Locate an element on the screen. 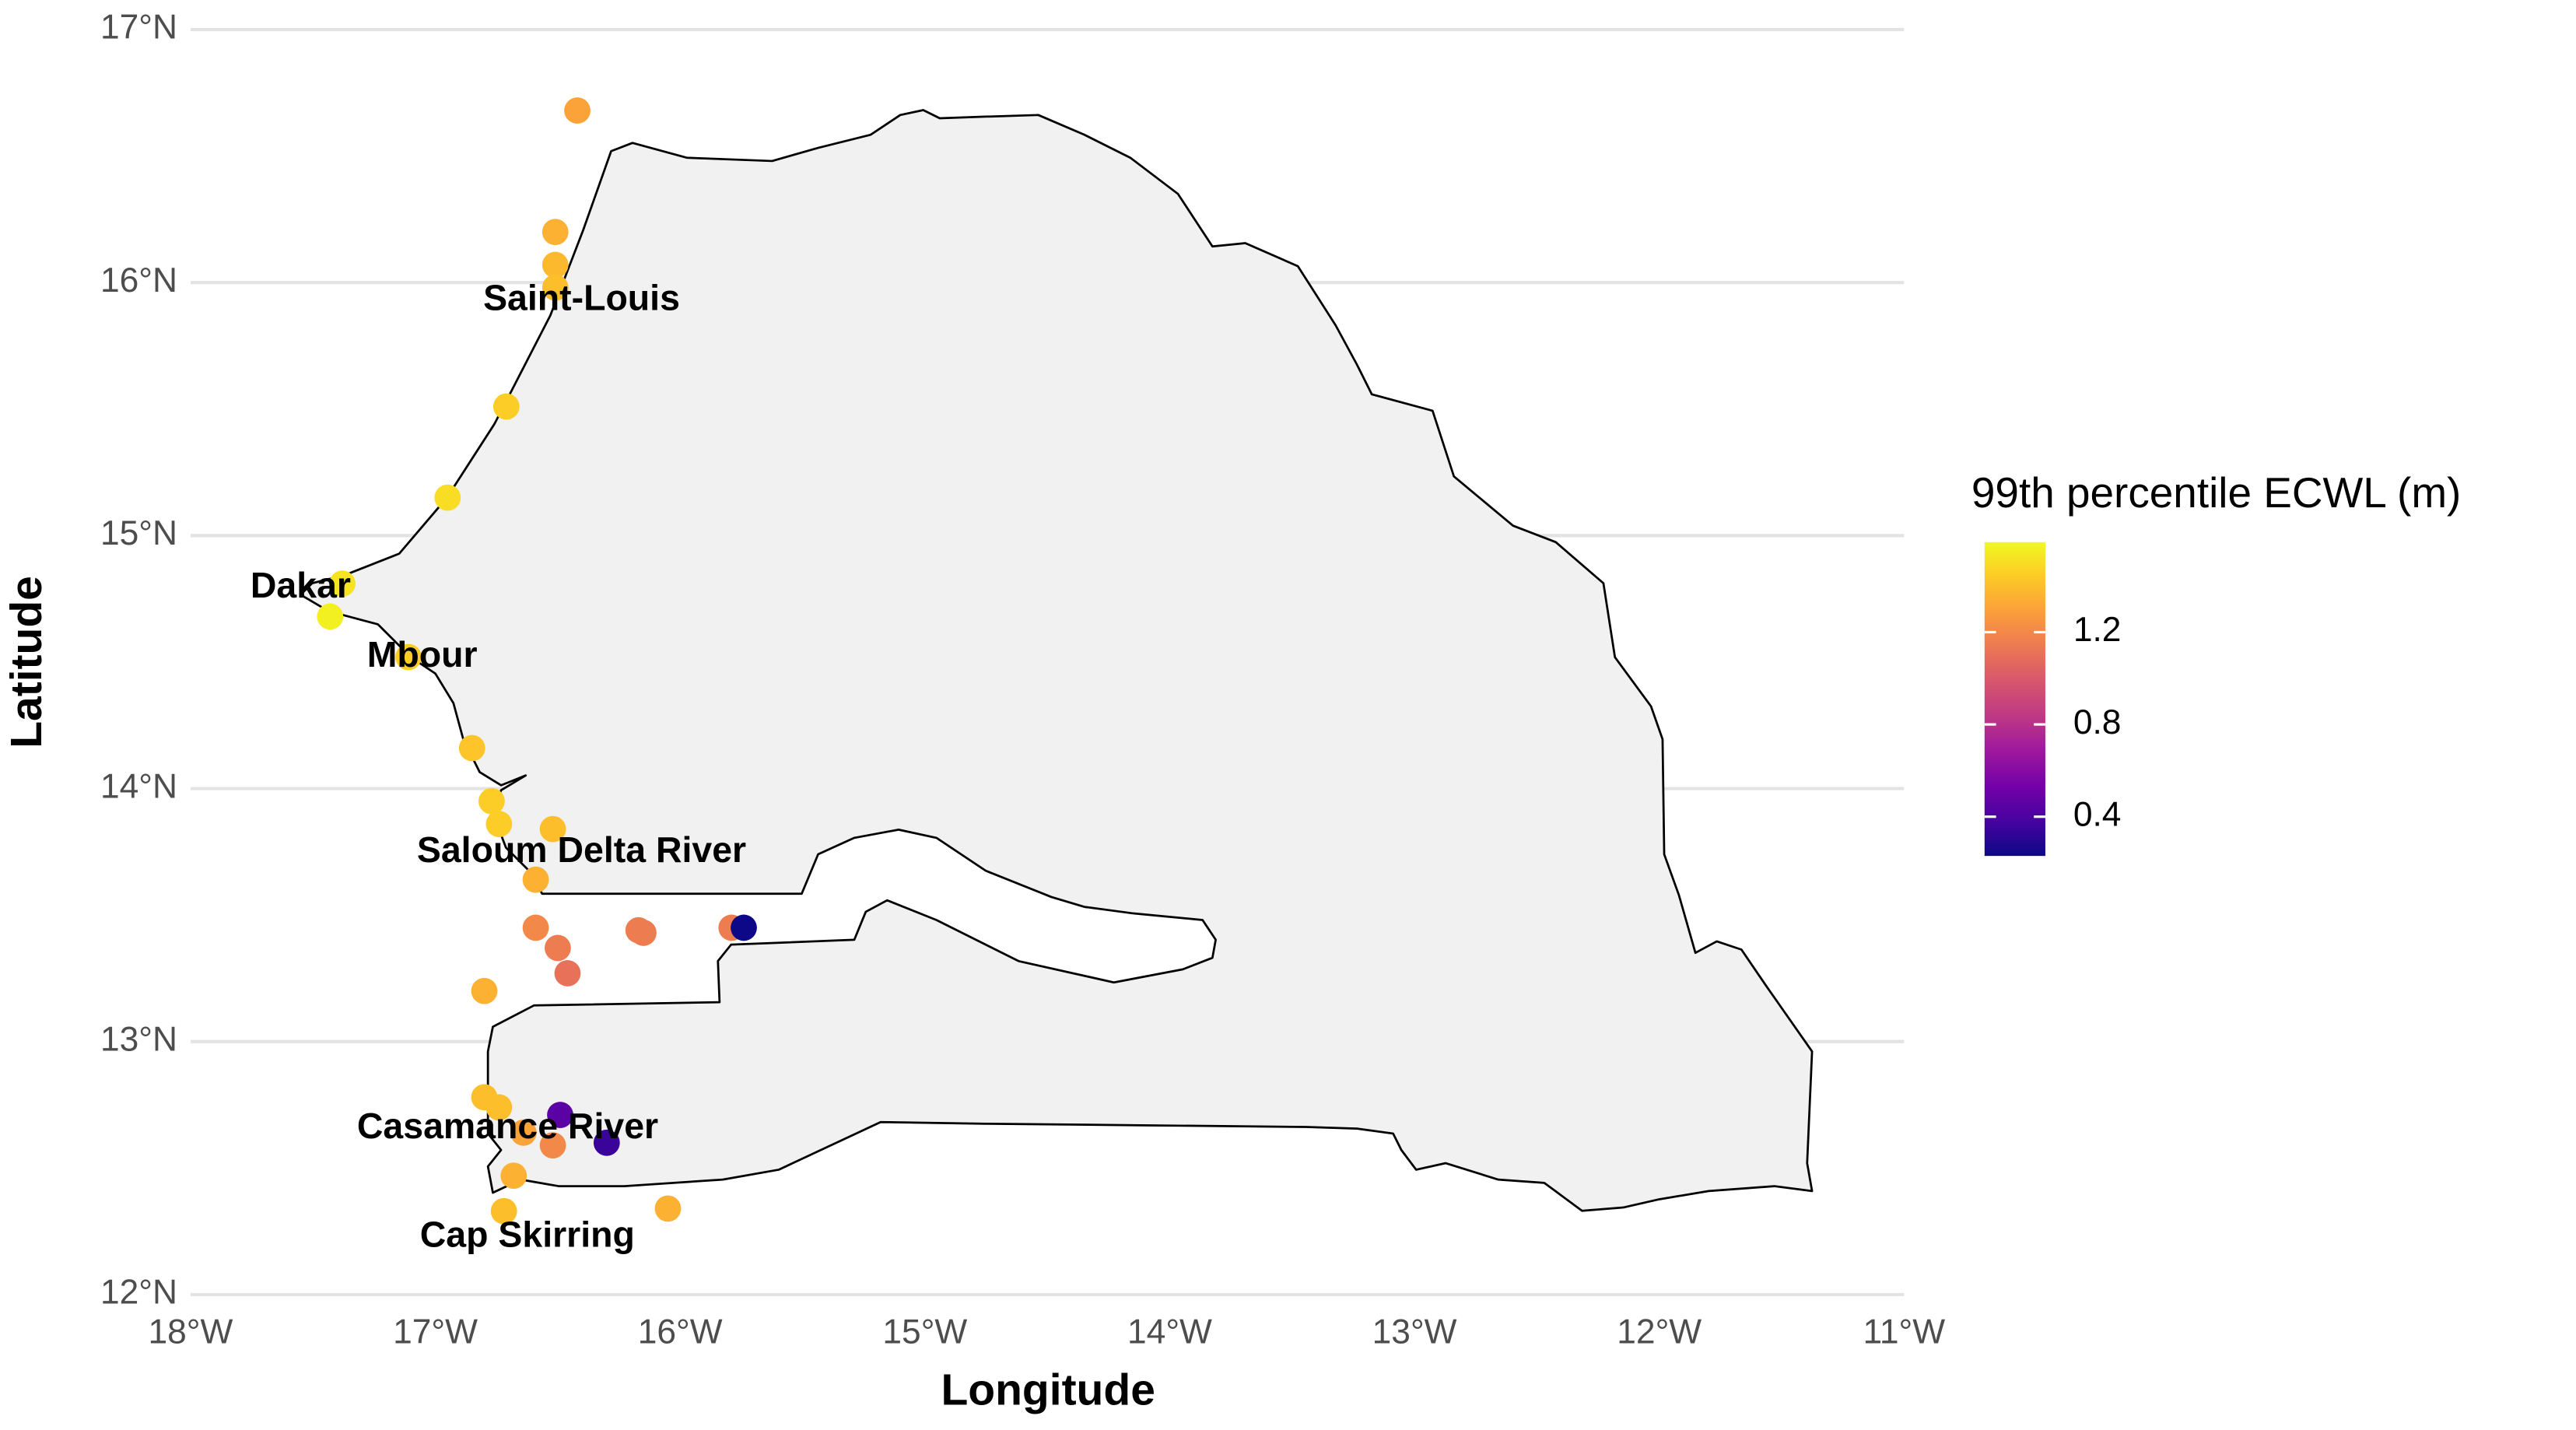 Image resolution: width=2576 pixels, height=1430 pixels. x-axis-title: Longitude is located at coordinates (1048, 1390).